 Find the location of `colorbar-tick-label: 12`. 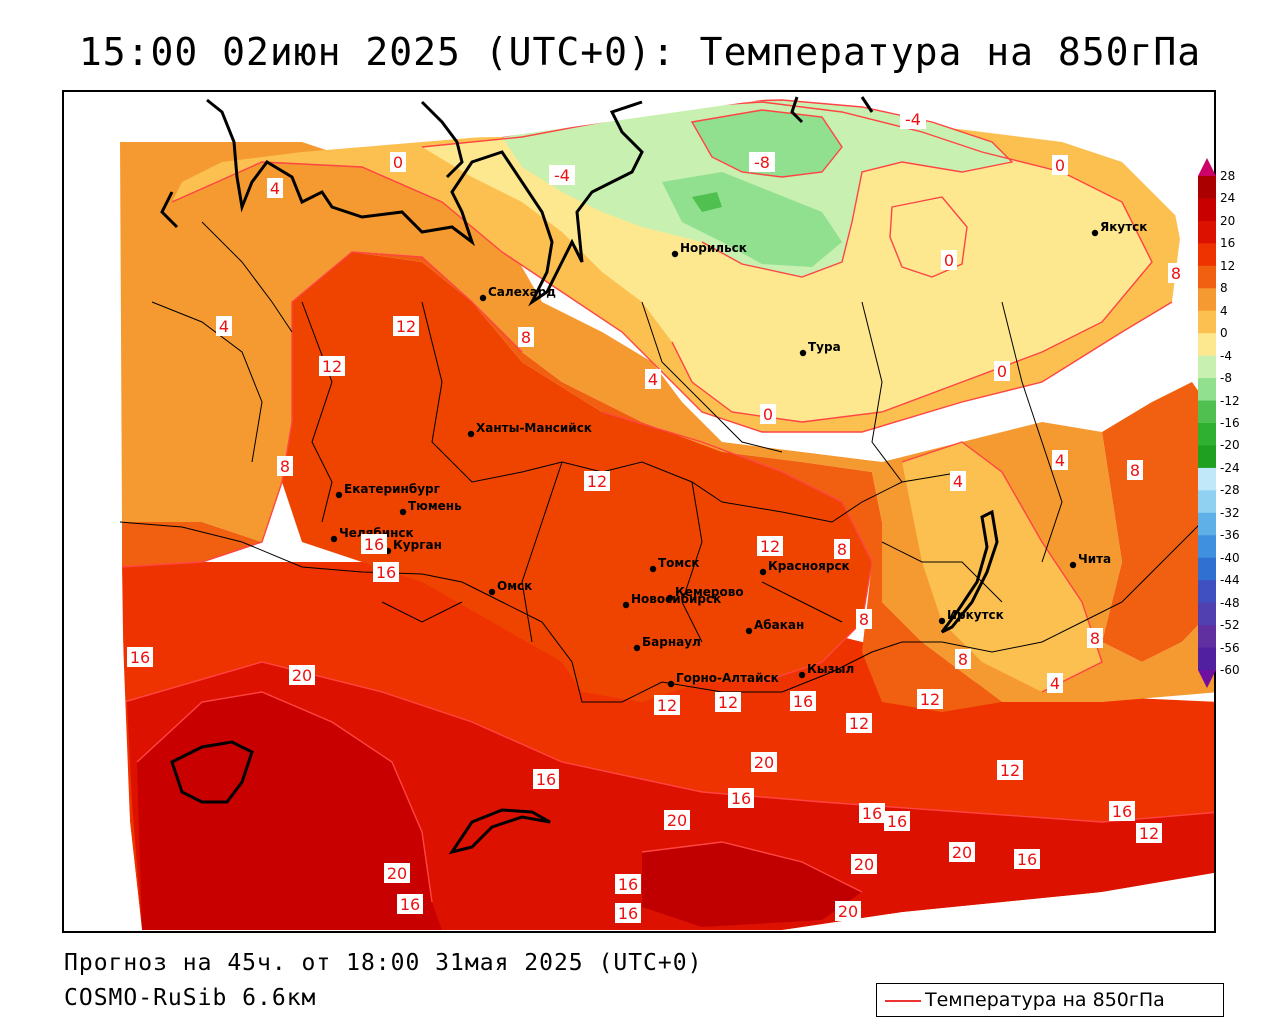

colorbar-tick-label: 12 is located at coordinates (1228, 265).